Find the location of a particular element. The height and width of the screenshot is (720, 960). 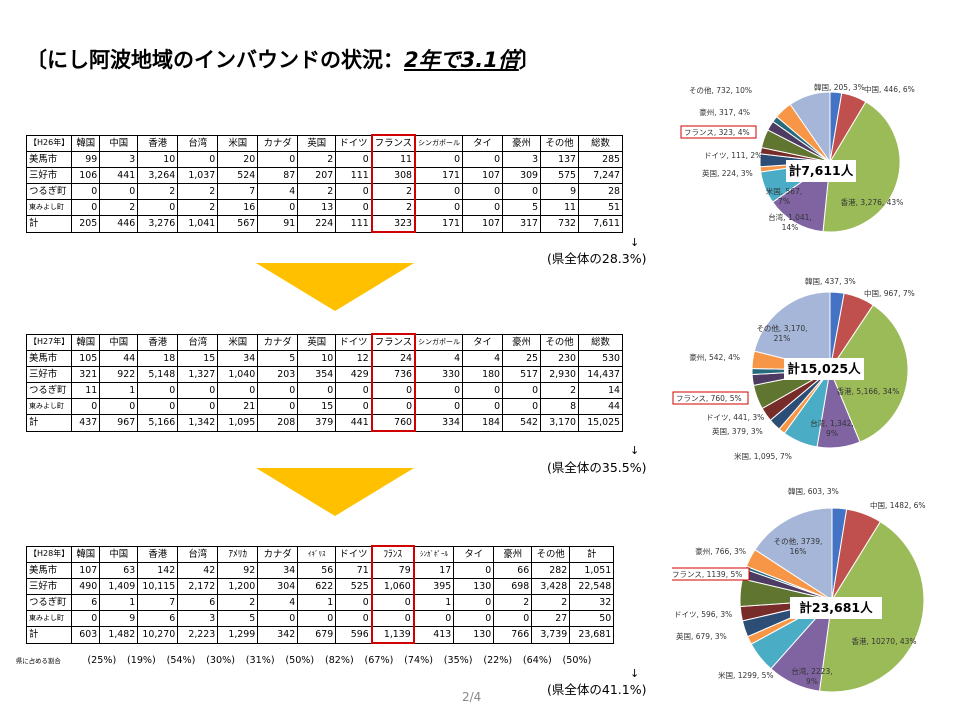

table-header-cell: タイ is located at coordinates (483, 342).